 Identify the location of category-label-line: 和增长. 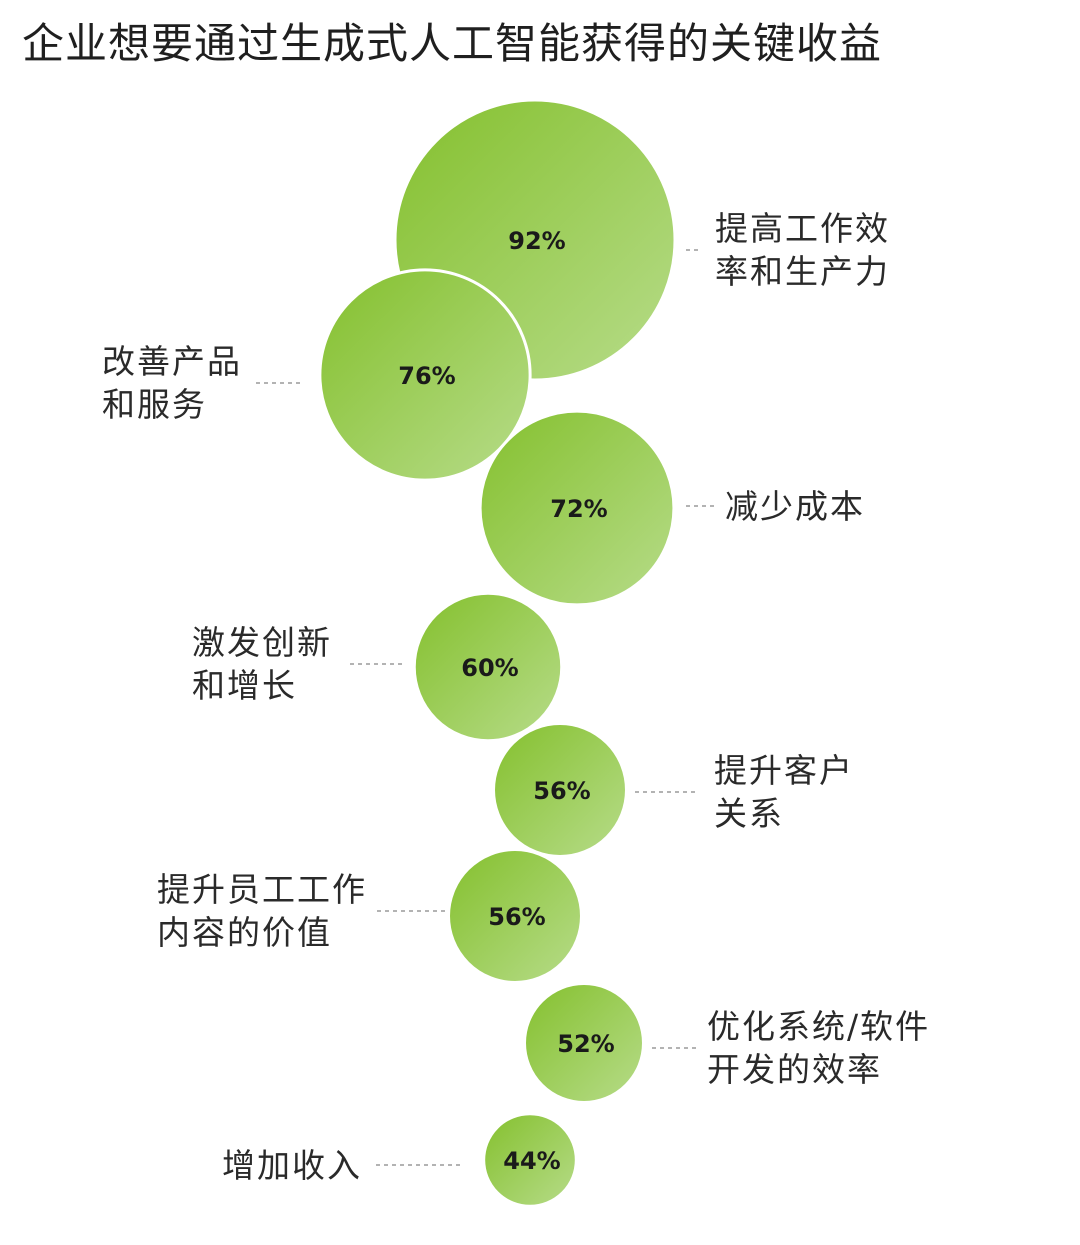
(244, 685).